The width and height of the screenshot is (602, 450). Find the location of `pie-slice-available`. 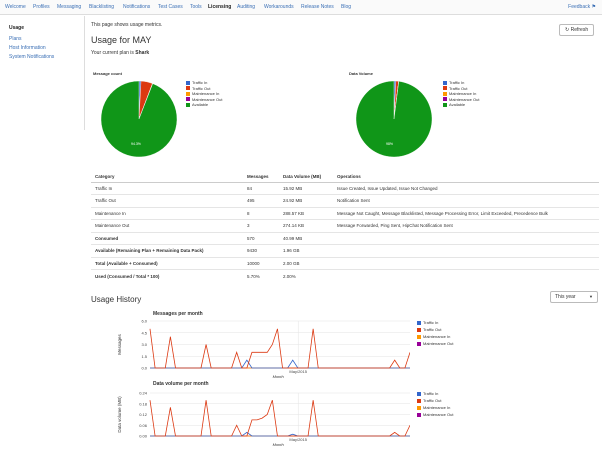

pie-slice-available is located at coordinates (139, 119).